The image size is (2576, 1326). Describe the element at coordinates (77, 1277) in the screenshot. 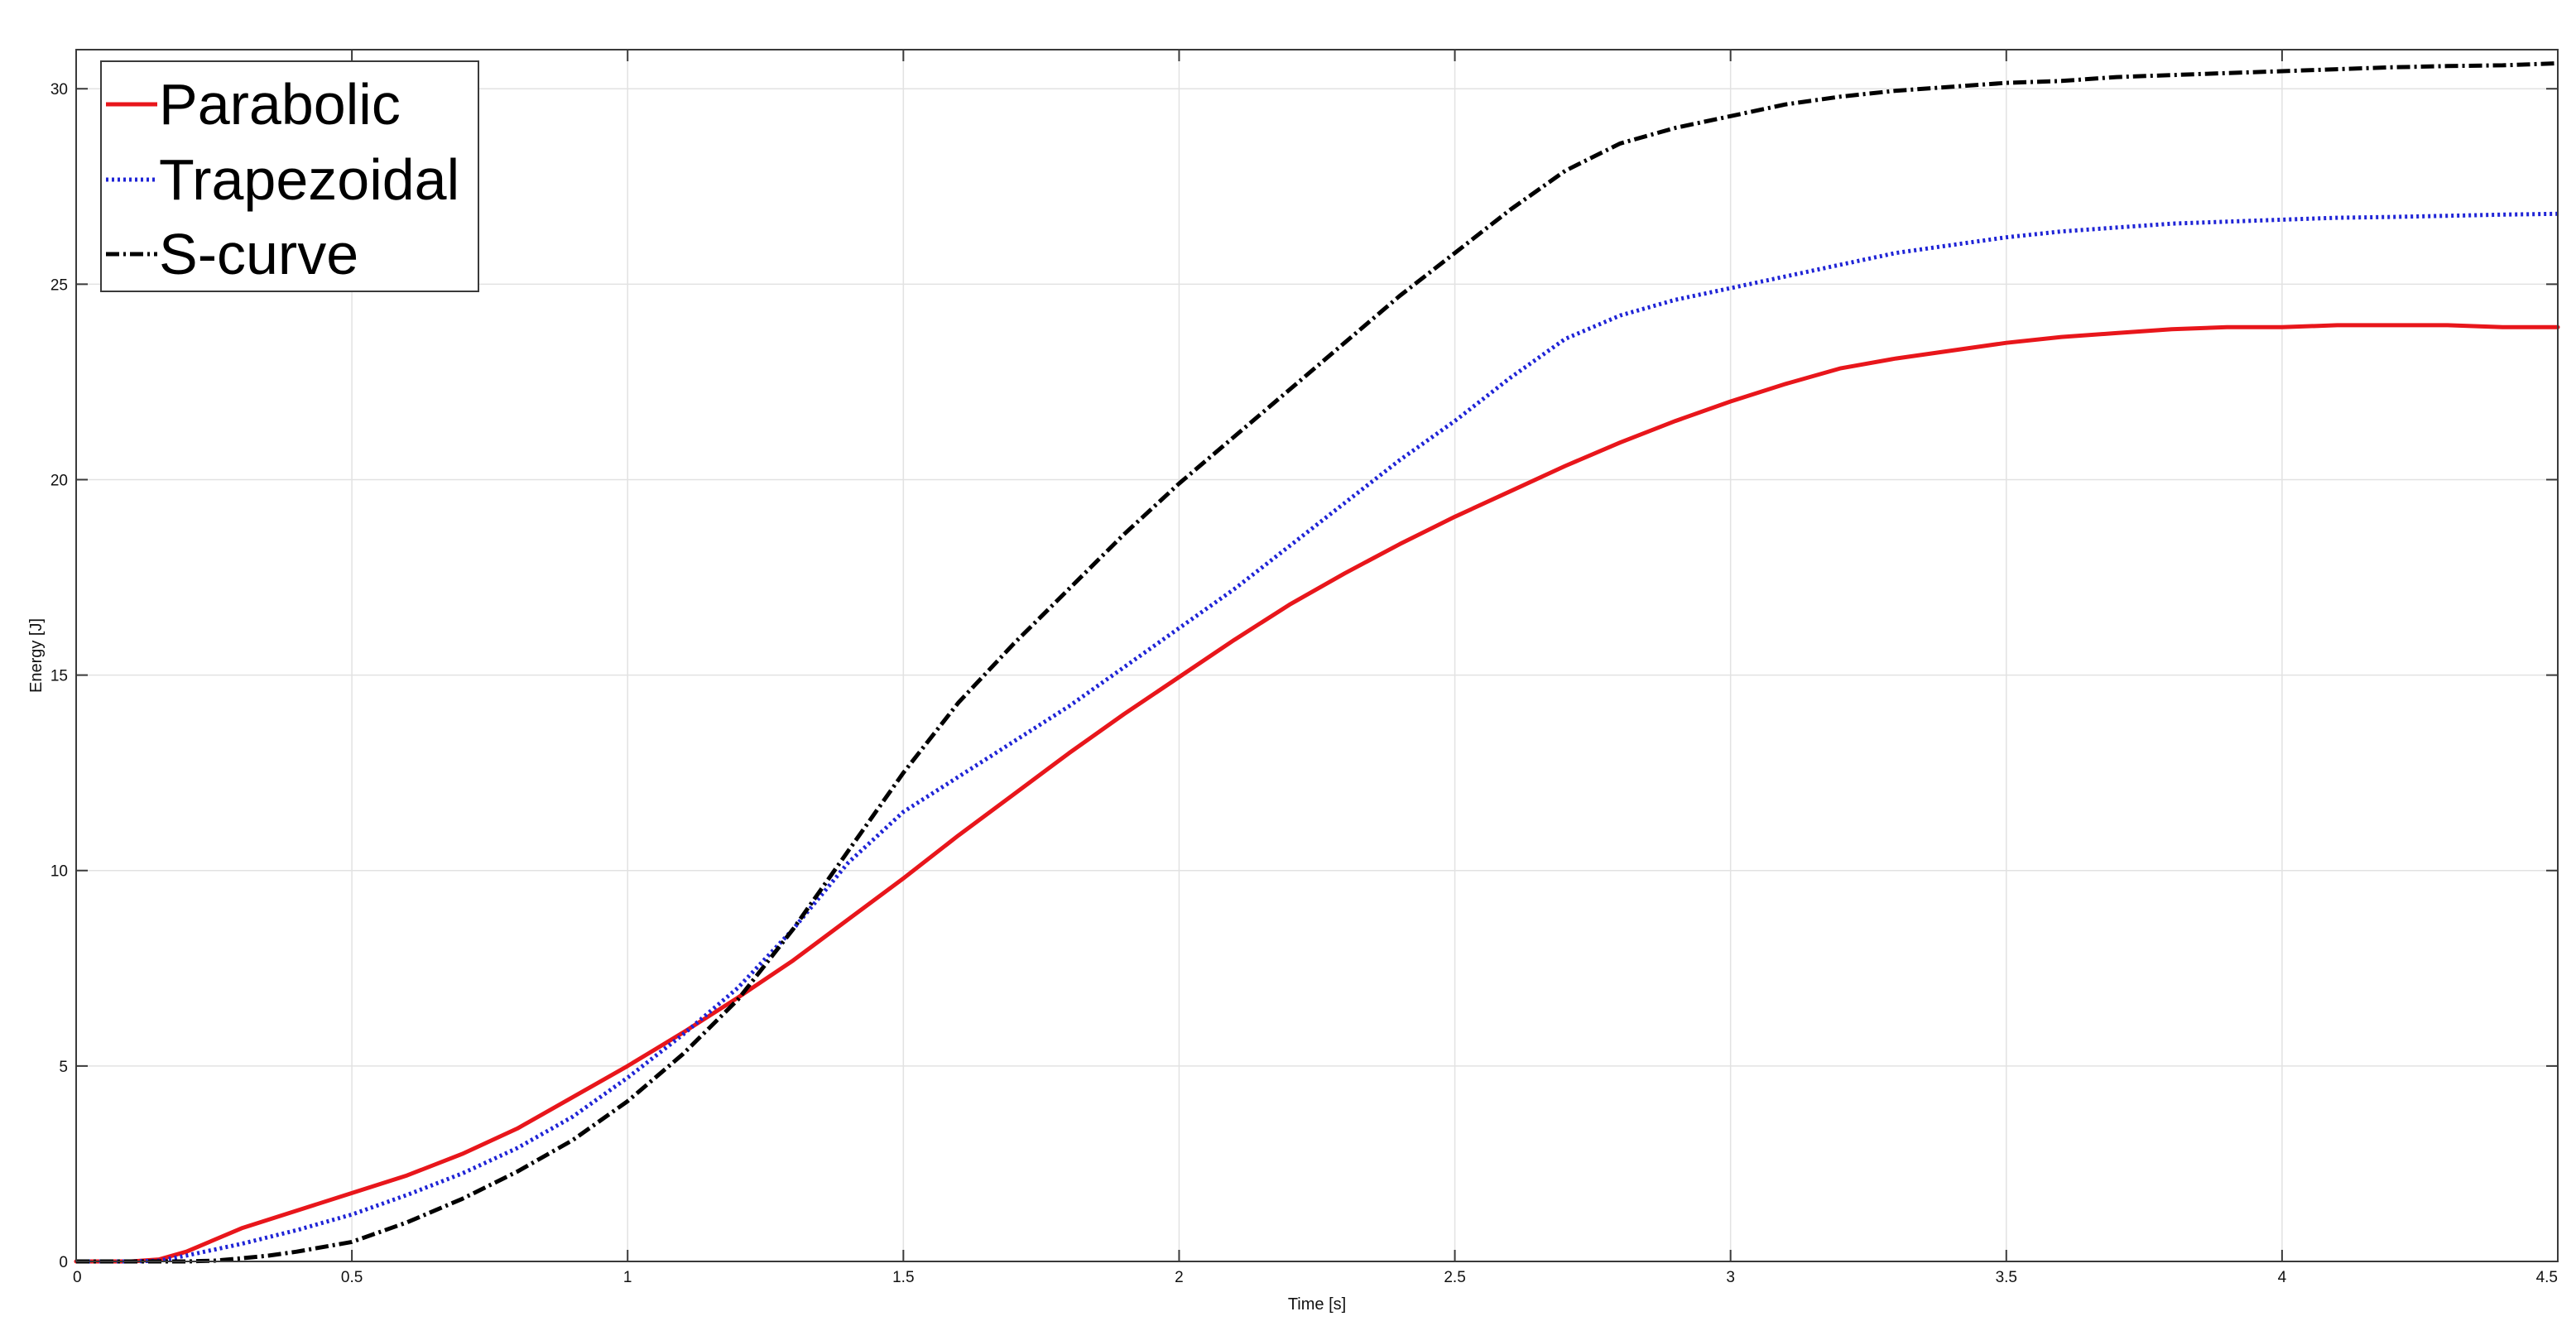

I see `x-tick-label: 0` at that location.